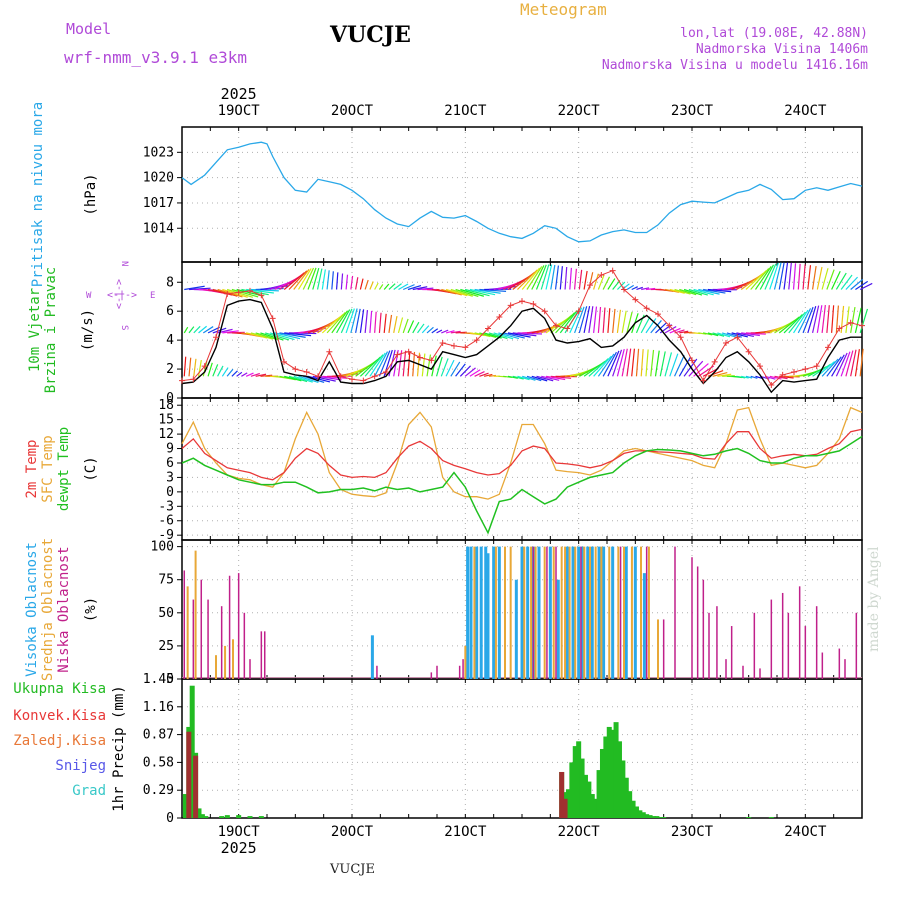  I want to click on y-tick-label: 3, so click(170, 477).